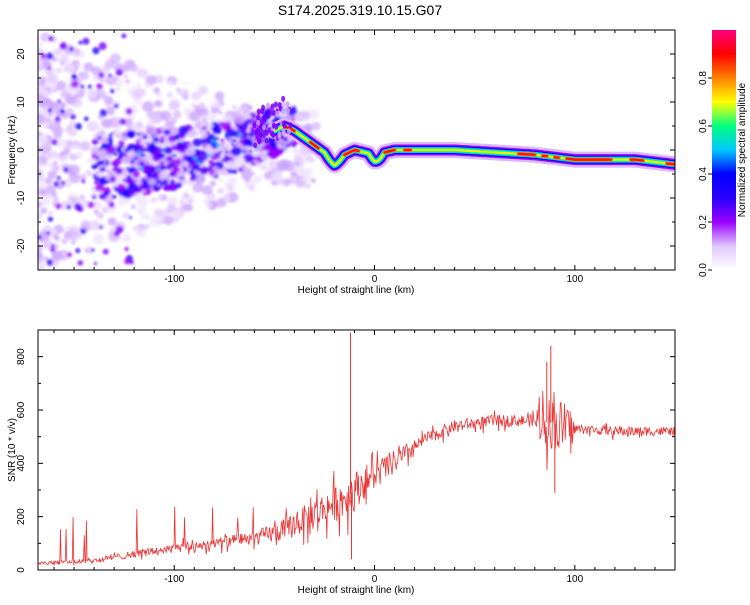 The image size is (750, 605). What do you see at coordinates (360, 10) in the screenshot?
I see `figure-title: S174.2025.319.10.15.G07` at bounding box center [360, 10].